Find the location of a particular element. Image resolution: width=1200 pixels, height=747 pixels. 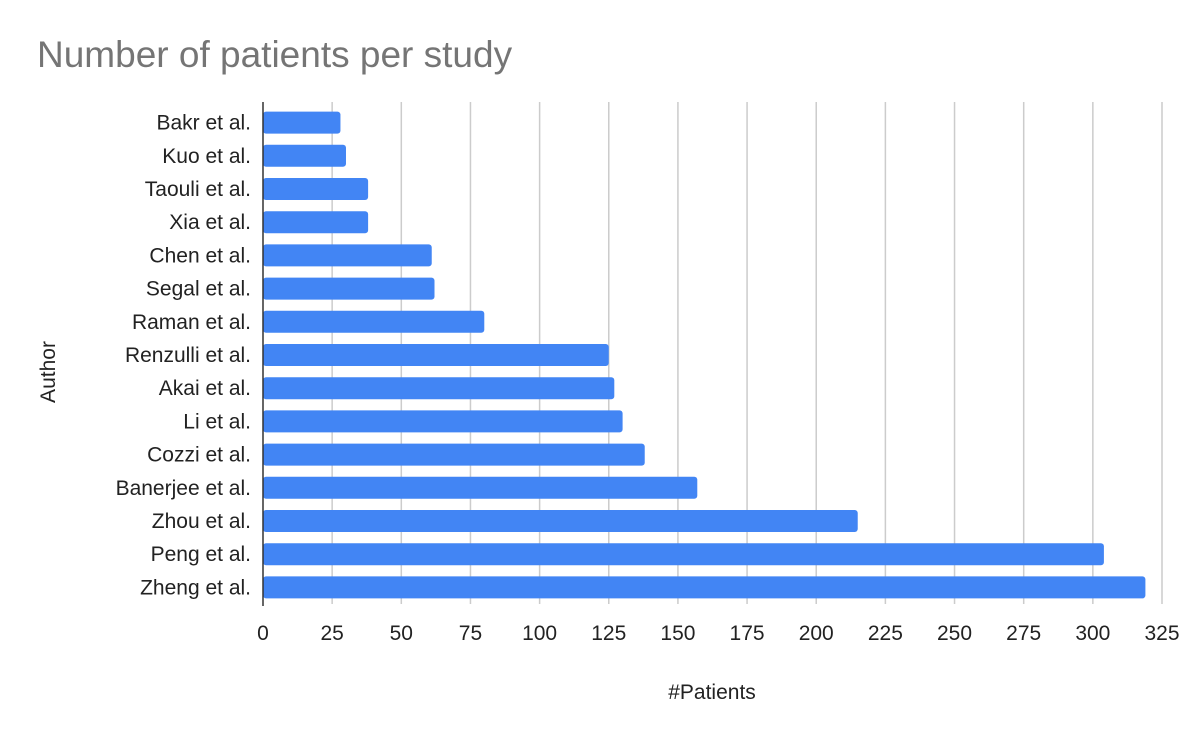

y-tick-label: Cozzi et al. is located at coordinates (199, 455).